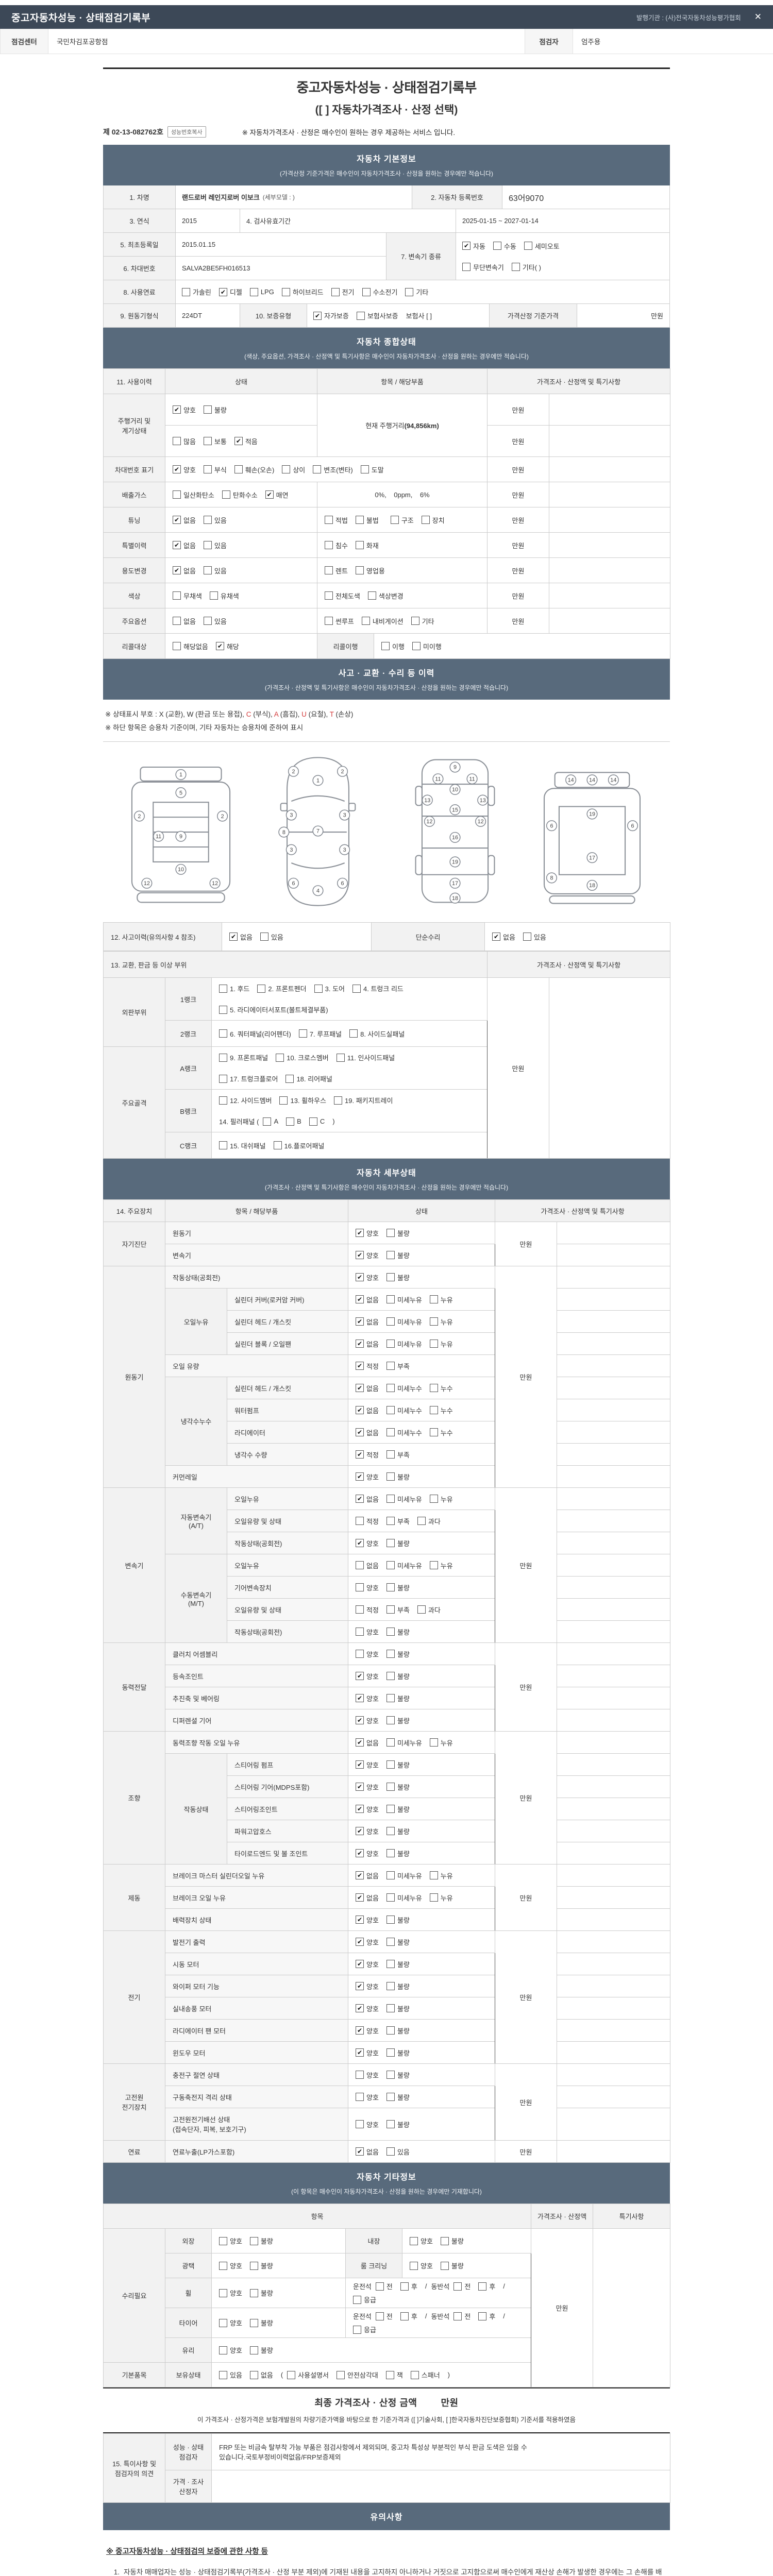  I want to click on checkbox-10. 크로스멤버: 10. 크로스멤버, so click(302, 1057).